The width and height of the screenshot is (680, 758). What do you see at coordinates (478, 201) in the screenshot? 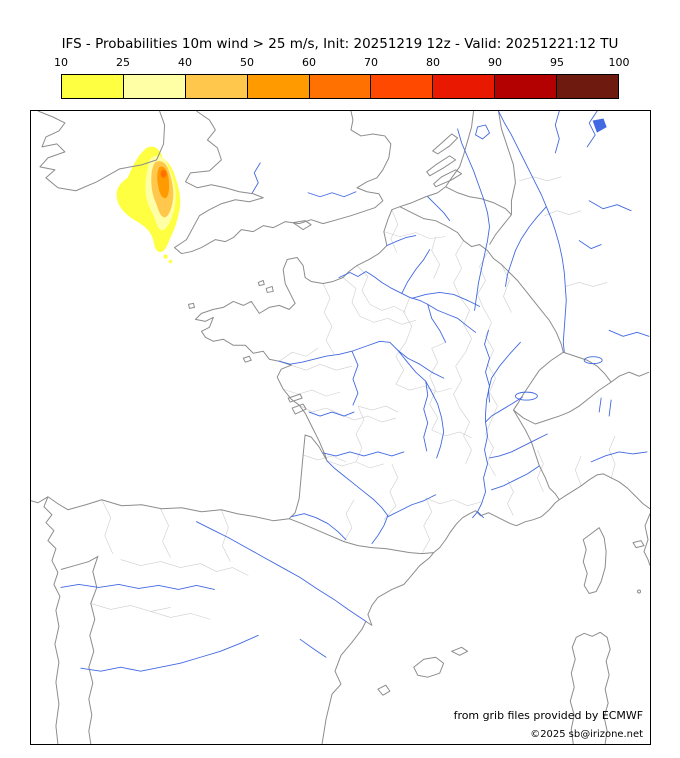
I see `border-belgium-netherlands` at bounding box center [478, 201].